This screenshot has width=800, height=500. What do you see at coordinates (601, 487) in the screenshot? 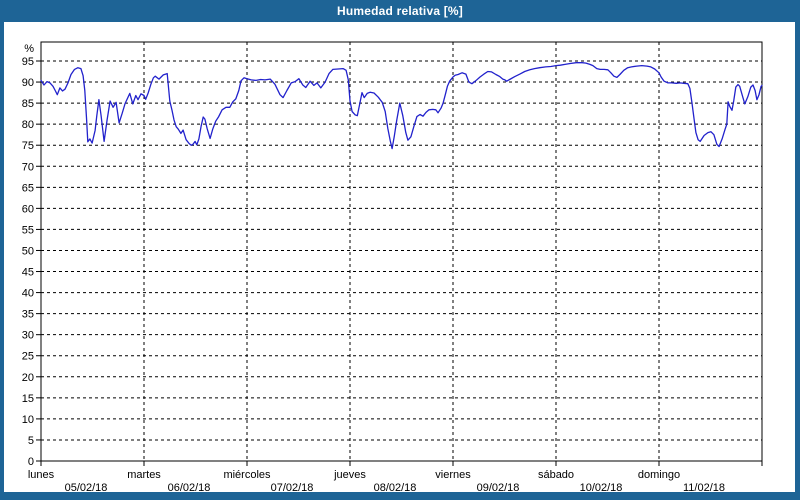
I see `day-date-label: 10/02/18` at bounding box center [601, 487].